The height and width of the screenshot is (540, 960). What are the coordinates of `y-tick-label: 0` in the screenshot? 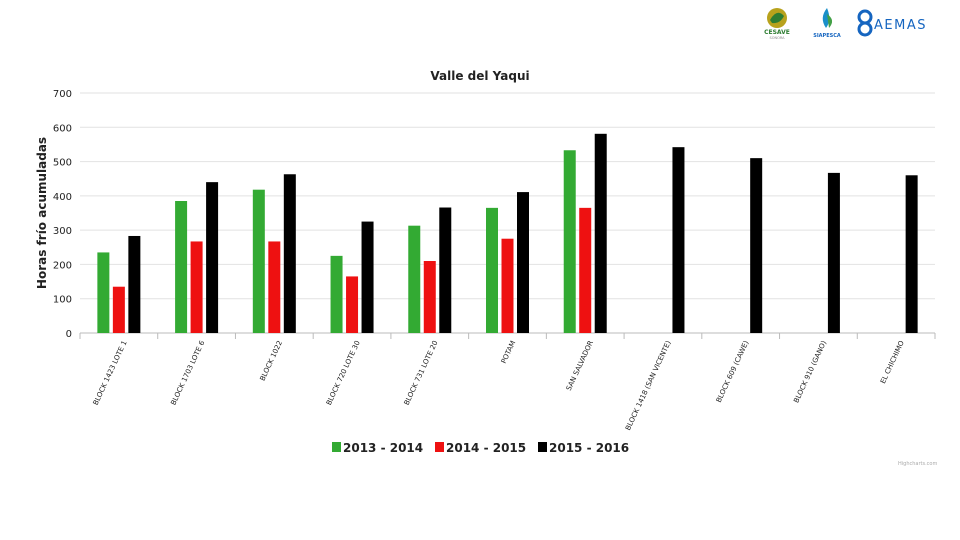 It's located at (69, 334).